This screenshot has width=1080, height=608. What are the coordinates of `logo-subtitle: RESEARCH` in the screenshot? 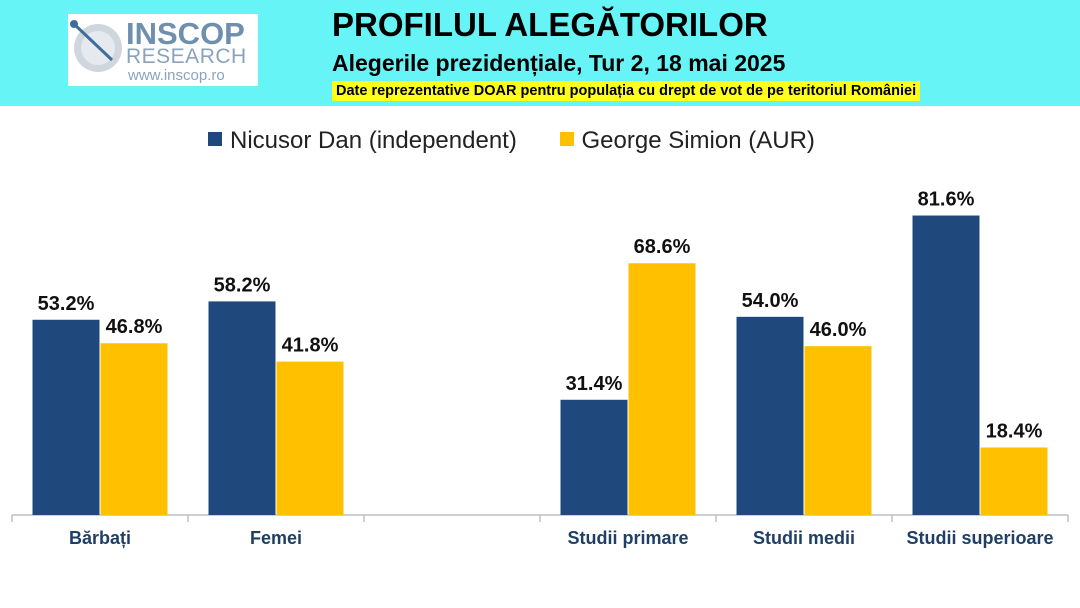 It's located at (186, 56).